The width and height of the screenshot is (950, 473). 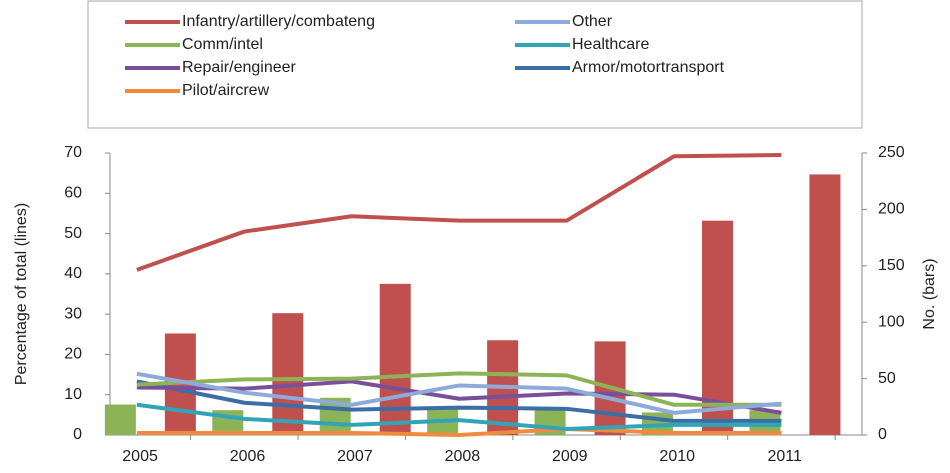 What do you see at coordinates (677, 456) in the screenshot?
I see `x-tick-label: 2010` at bounding box center [677, 456].